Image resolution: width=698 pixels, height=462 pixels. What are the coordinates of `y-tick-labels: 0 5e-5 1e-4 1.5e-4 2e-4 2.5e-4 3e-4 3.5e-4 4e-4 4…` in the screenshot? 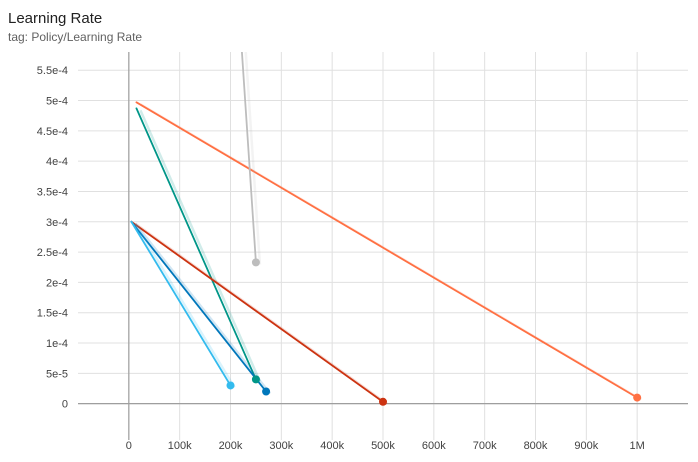 It's located at (52, 237).